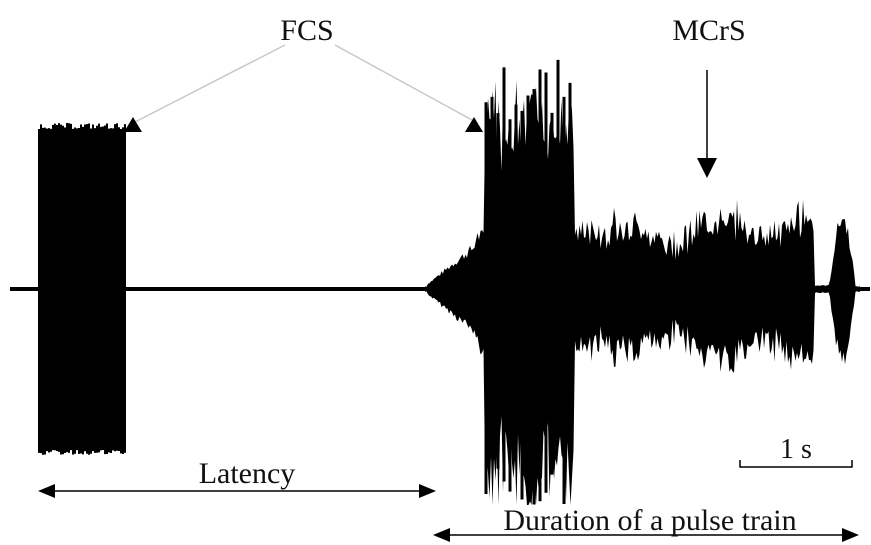  I want to click on scale-bar, so click(796, 464).